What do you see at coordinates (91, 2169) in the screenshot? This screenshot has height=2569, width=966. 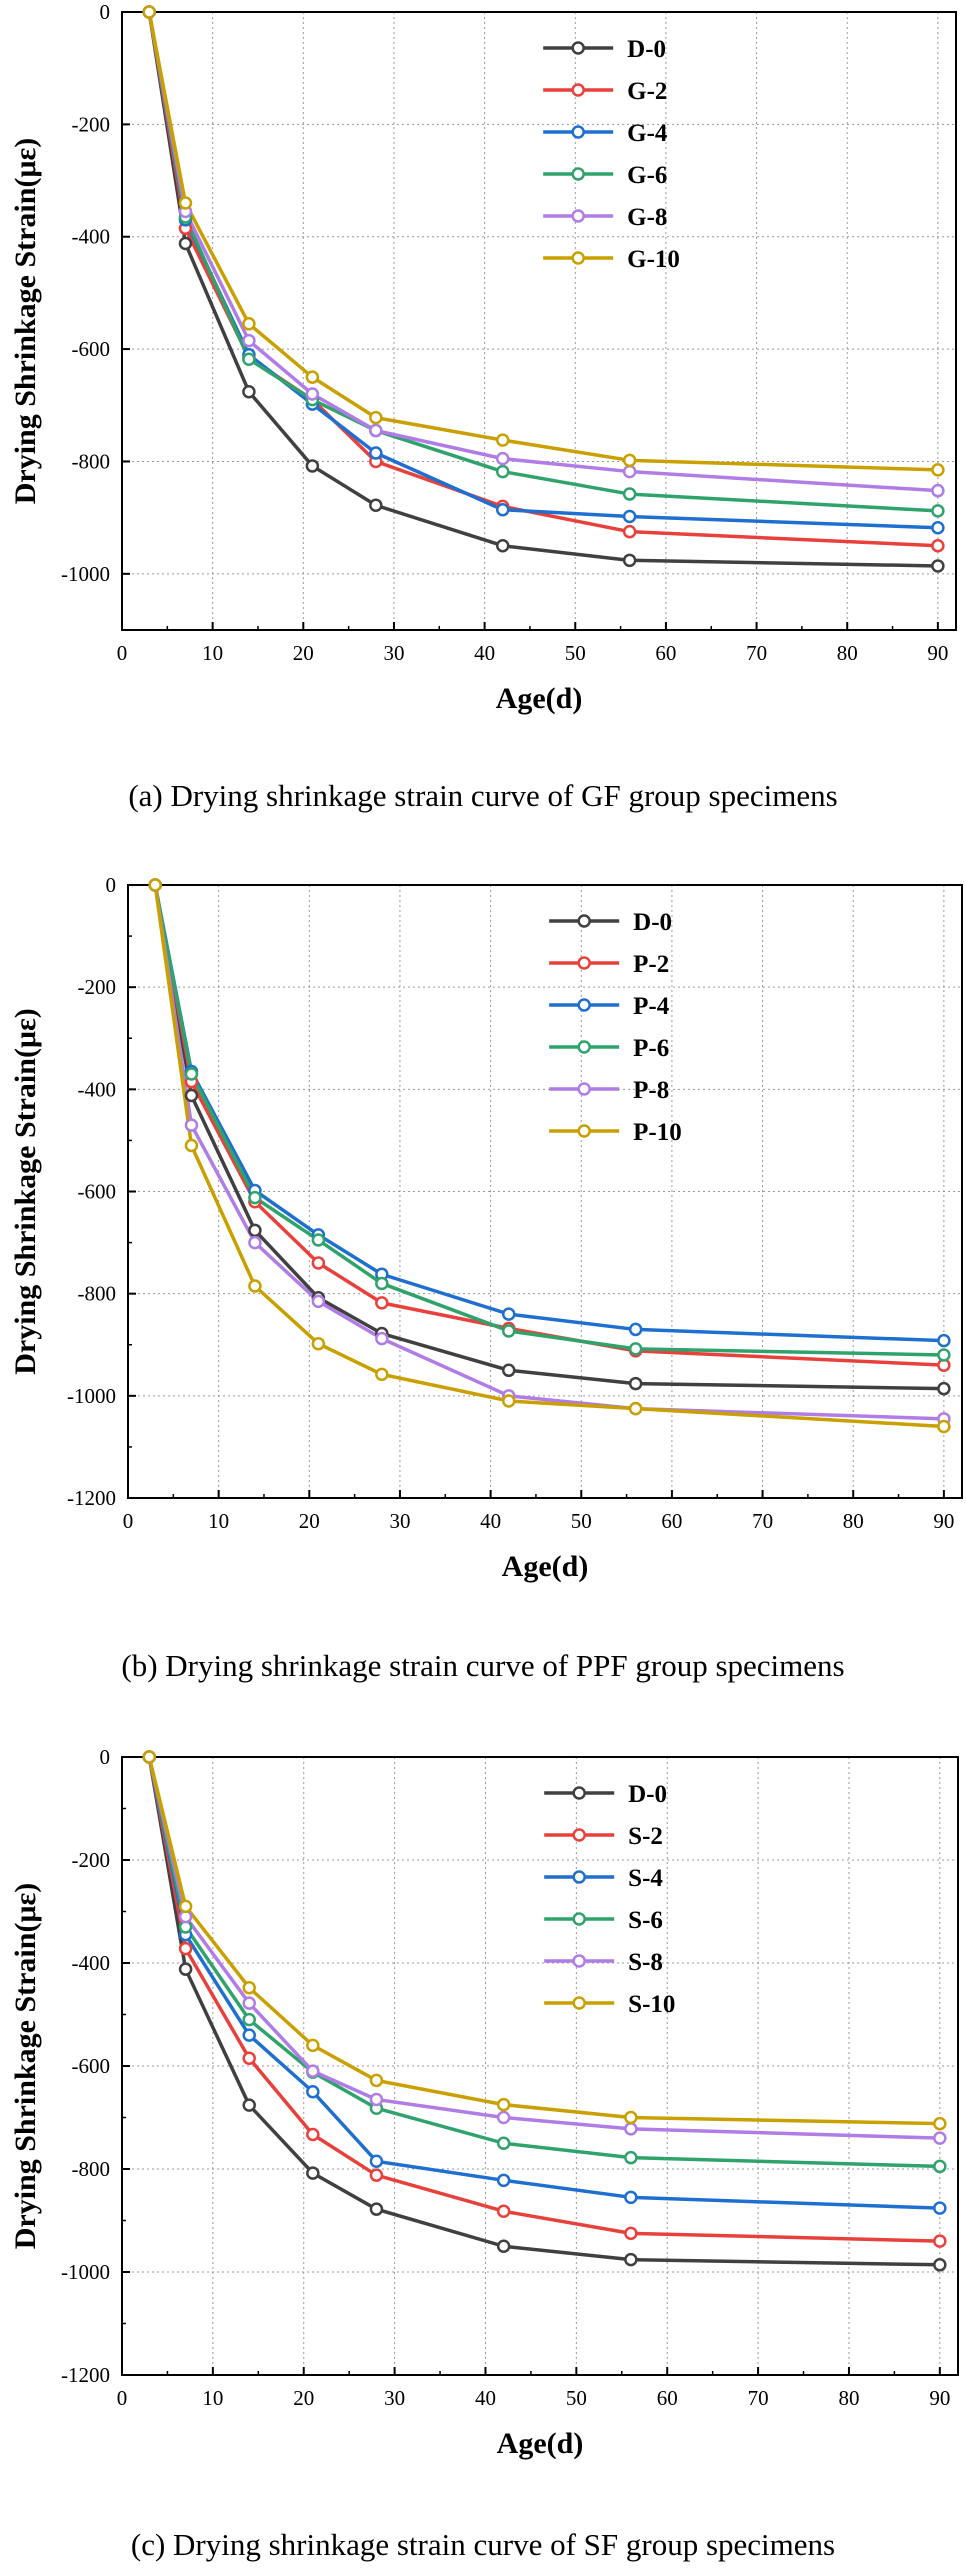 I see `y-tick-label: -800` at bounding box center [91, 2169].